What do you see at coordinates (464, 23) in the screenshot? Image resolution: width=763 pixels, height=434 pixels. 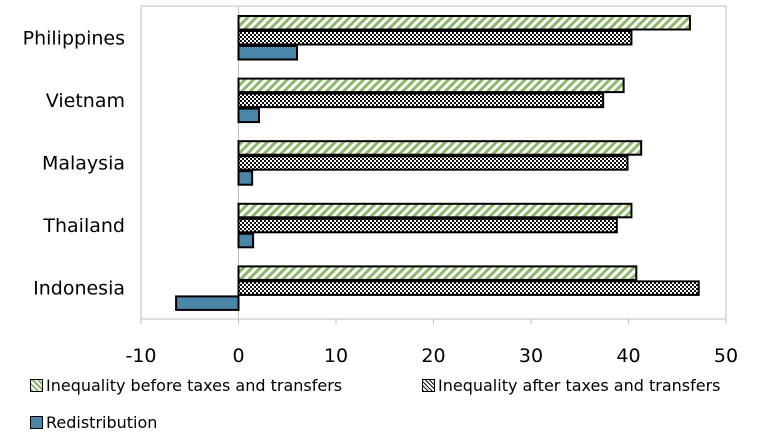 I see `bar-before-taxes-philippines` at bounding box center [464, 23].